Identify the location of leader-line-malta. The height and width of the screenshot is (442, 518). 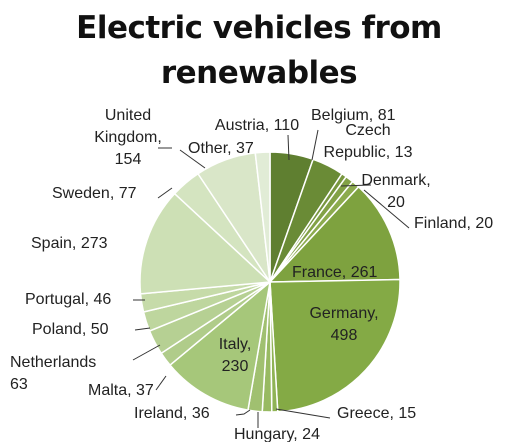
(161, 383).